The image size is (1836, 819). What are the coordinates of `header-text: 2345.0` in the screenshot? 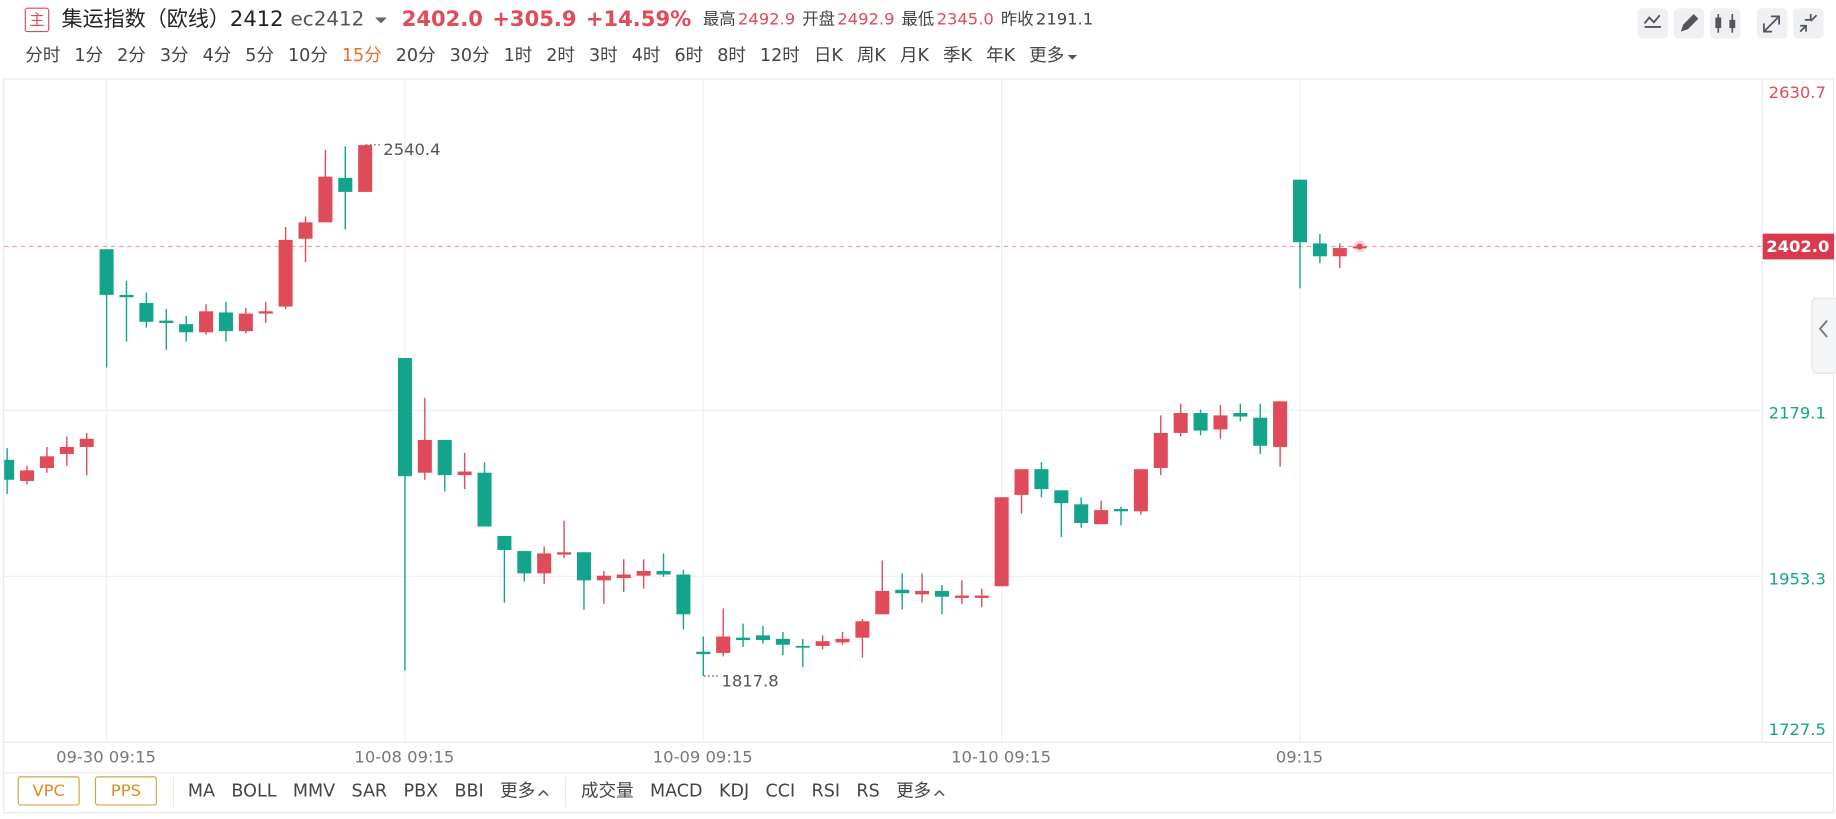 It's located at (965, 18).